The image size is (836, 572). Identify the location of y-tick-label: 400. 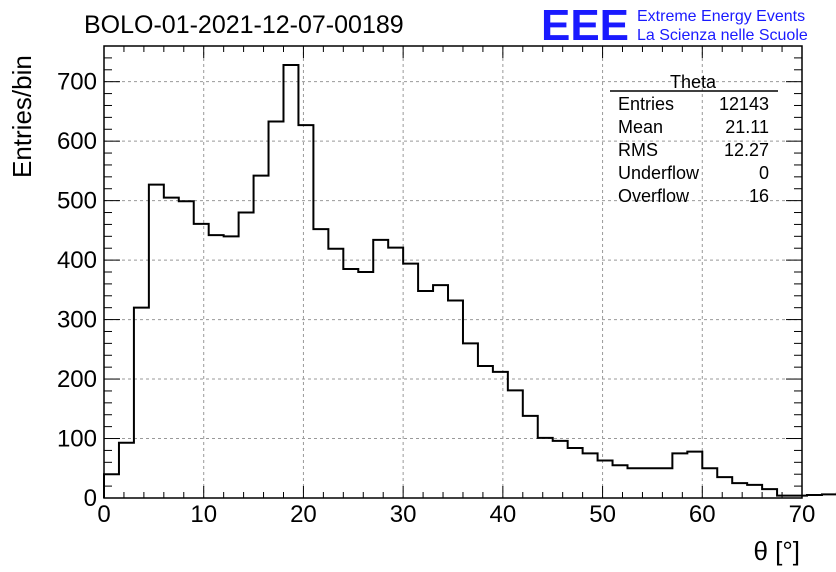
(77, 260).